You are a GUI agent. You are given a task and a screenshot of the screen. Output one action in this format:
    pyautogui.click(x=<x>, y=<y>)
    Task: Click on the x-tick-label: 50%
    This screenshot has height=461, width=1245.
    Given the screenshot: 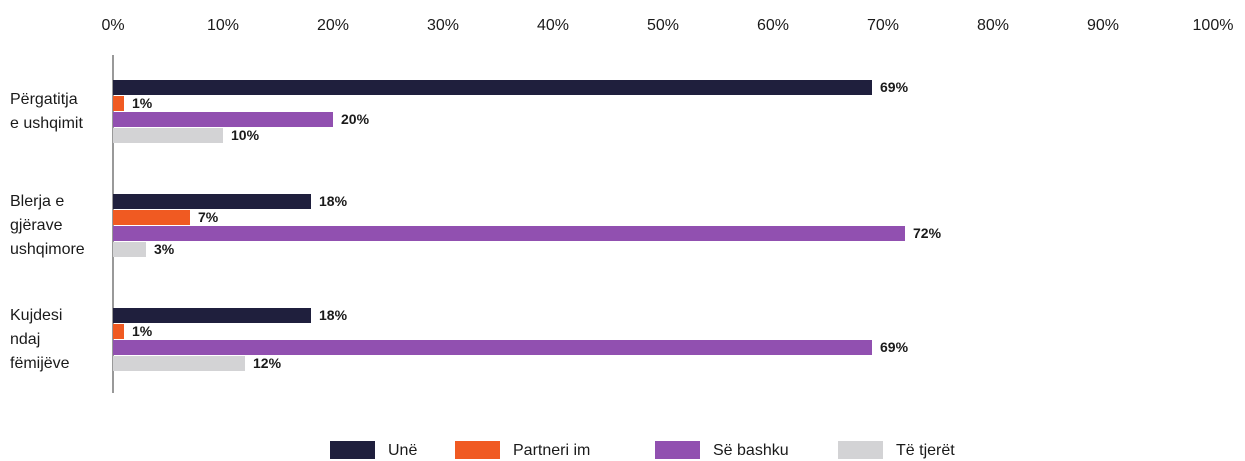 What is the action you would take?
    pyautogui.click(x=663, y=25)
    